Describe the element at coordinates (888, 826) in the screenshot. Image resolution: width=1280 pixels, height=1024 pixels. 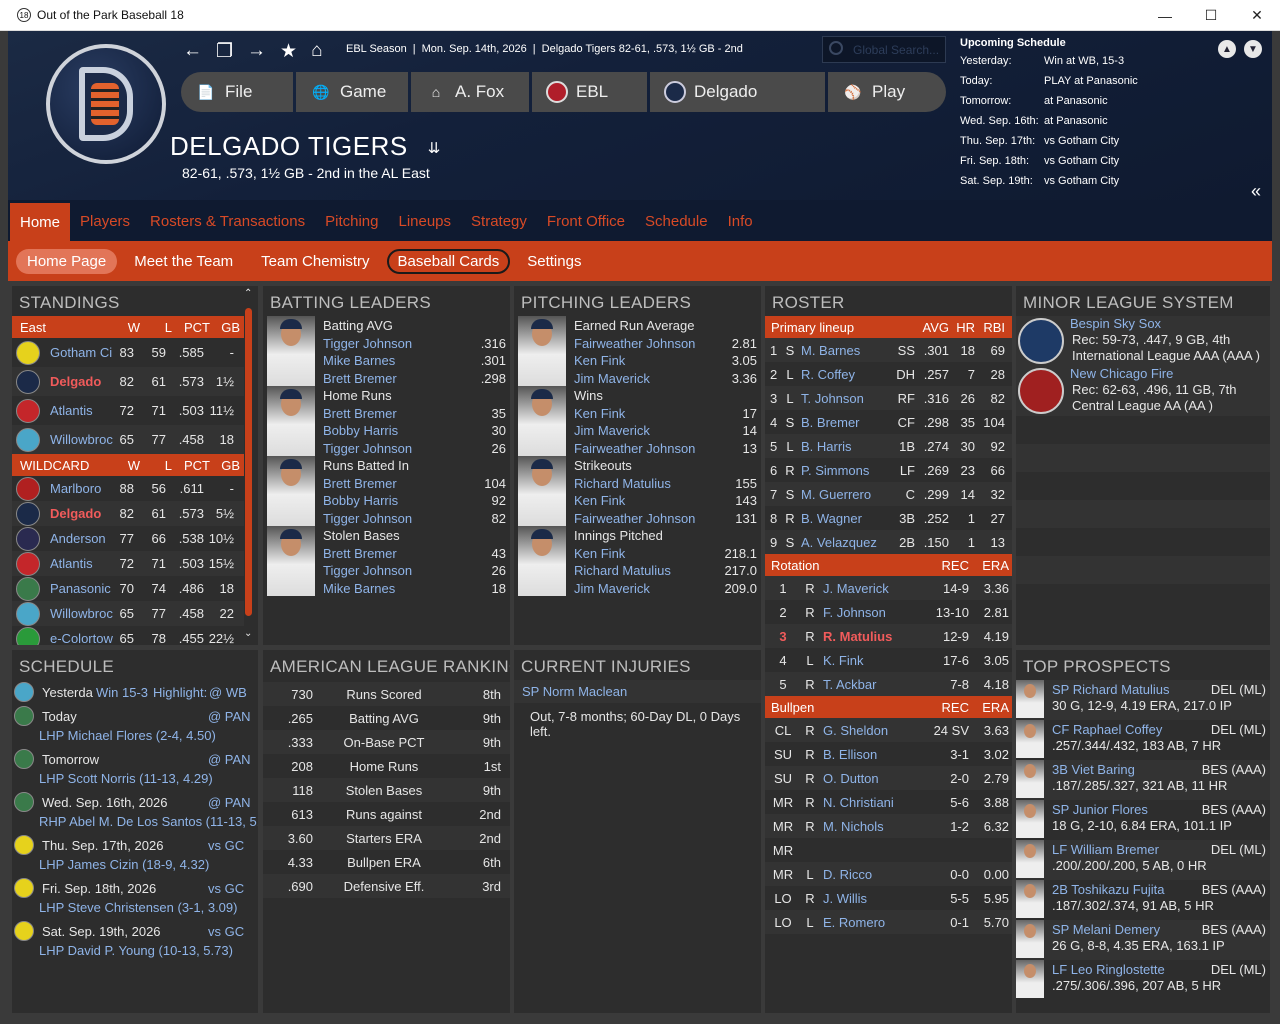
I see `bullpen-row: MR R M. Nichols 1-2 6.32` at that location.